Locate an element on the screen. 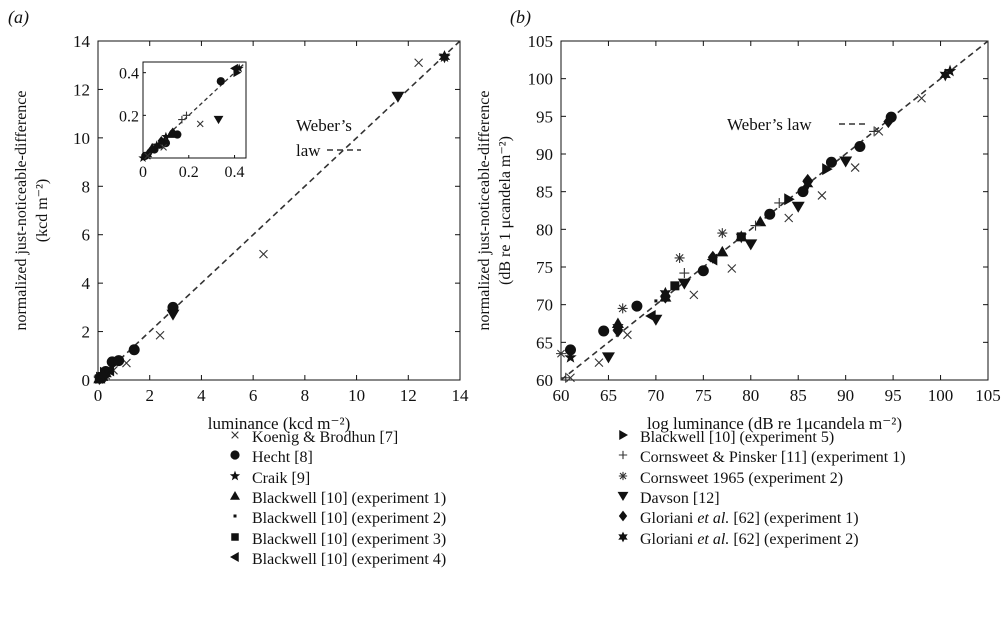 The height and width of the screenshot is (635, 1002). inset-plot: 0 0.2 0.2 0.4 0.4 is located at coordinates (183, 121).